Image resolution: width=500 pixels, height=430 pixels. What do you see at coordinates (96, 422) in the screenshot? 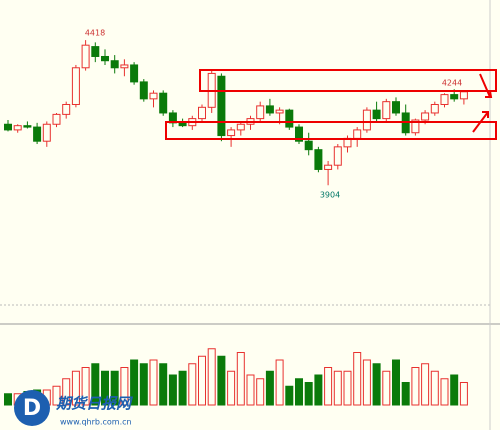
I see `watermark-url: www.qhrb.com.cn` at bounding box center [96, 422].